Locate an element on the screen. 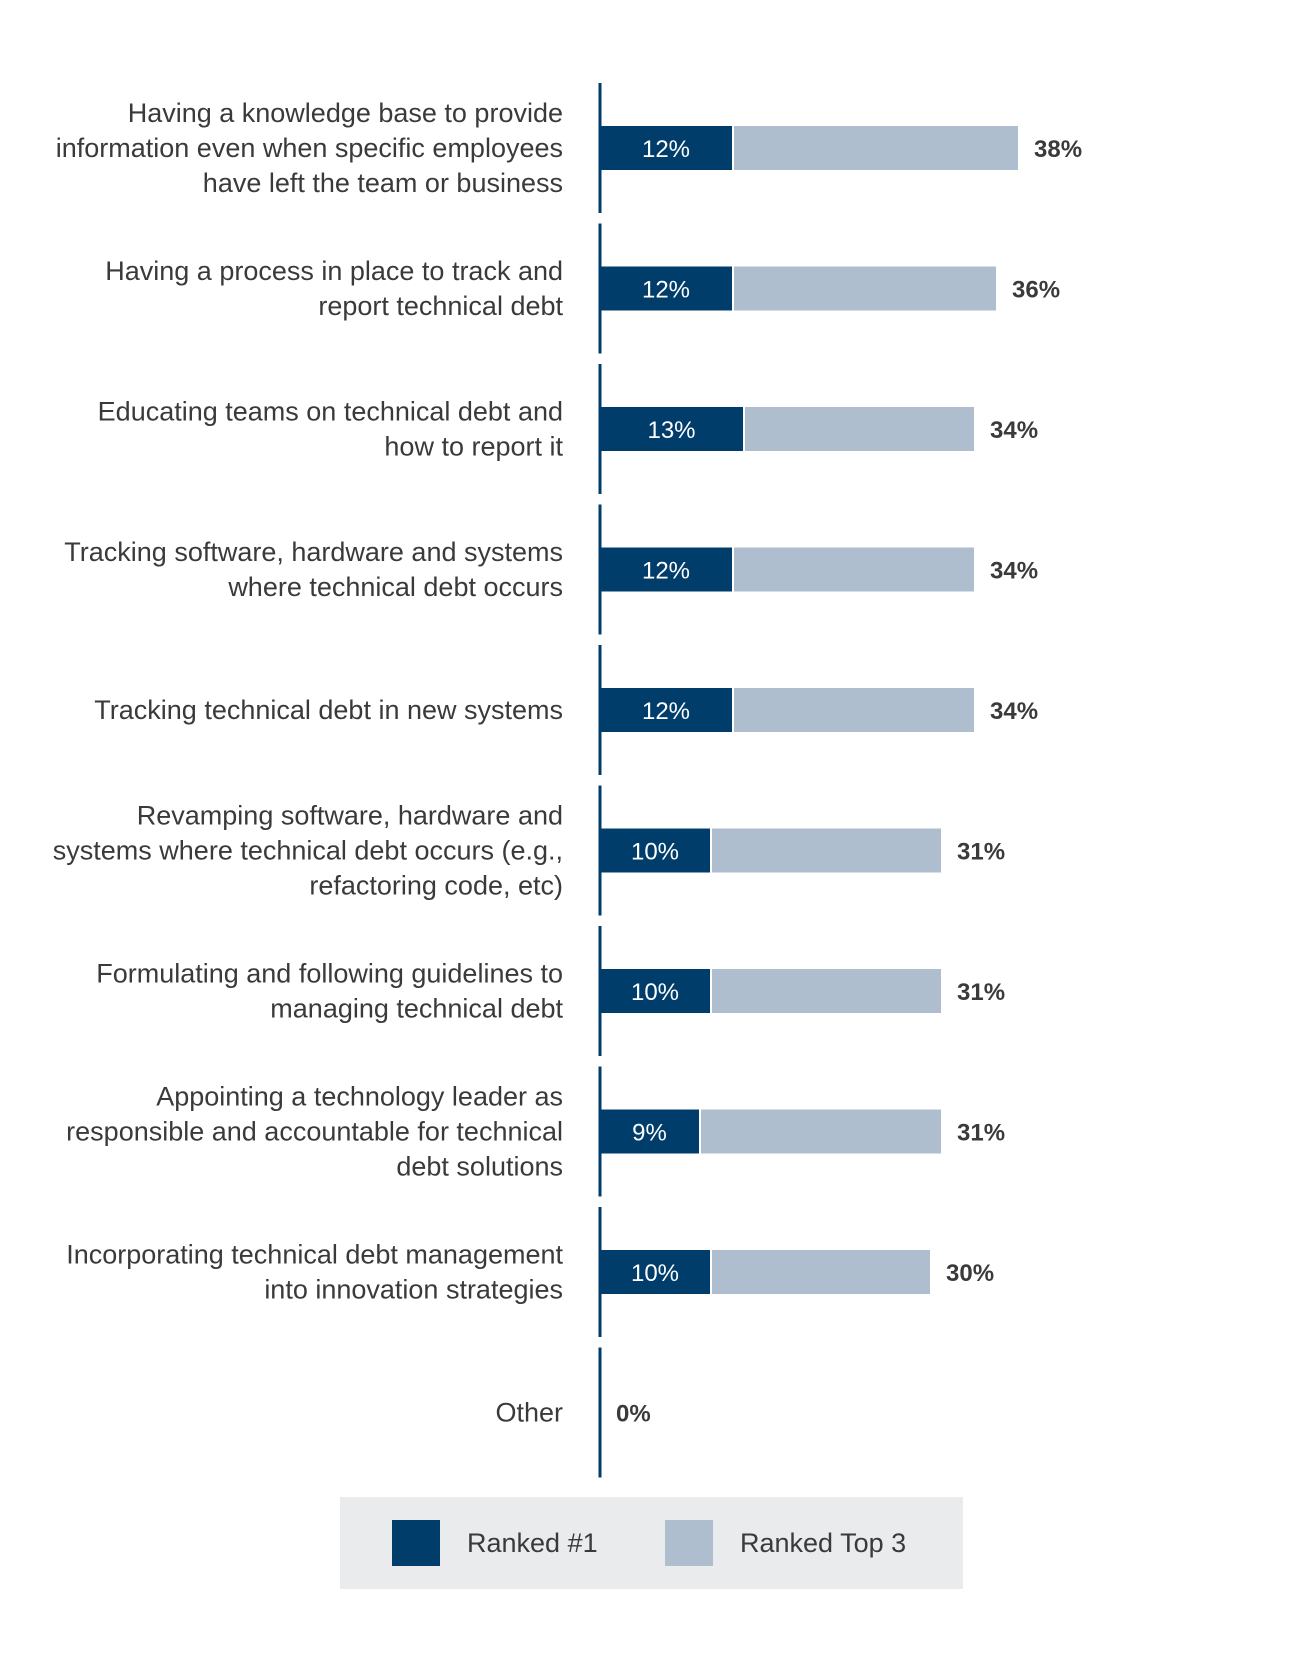 This screenshot has height=1664, width=1300. category-label-line: Educating teams on technical debt and is located at coordinates (330, 412).